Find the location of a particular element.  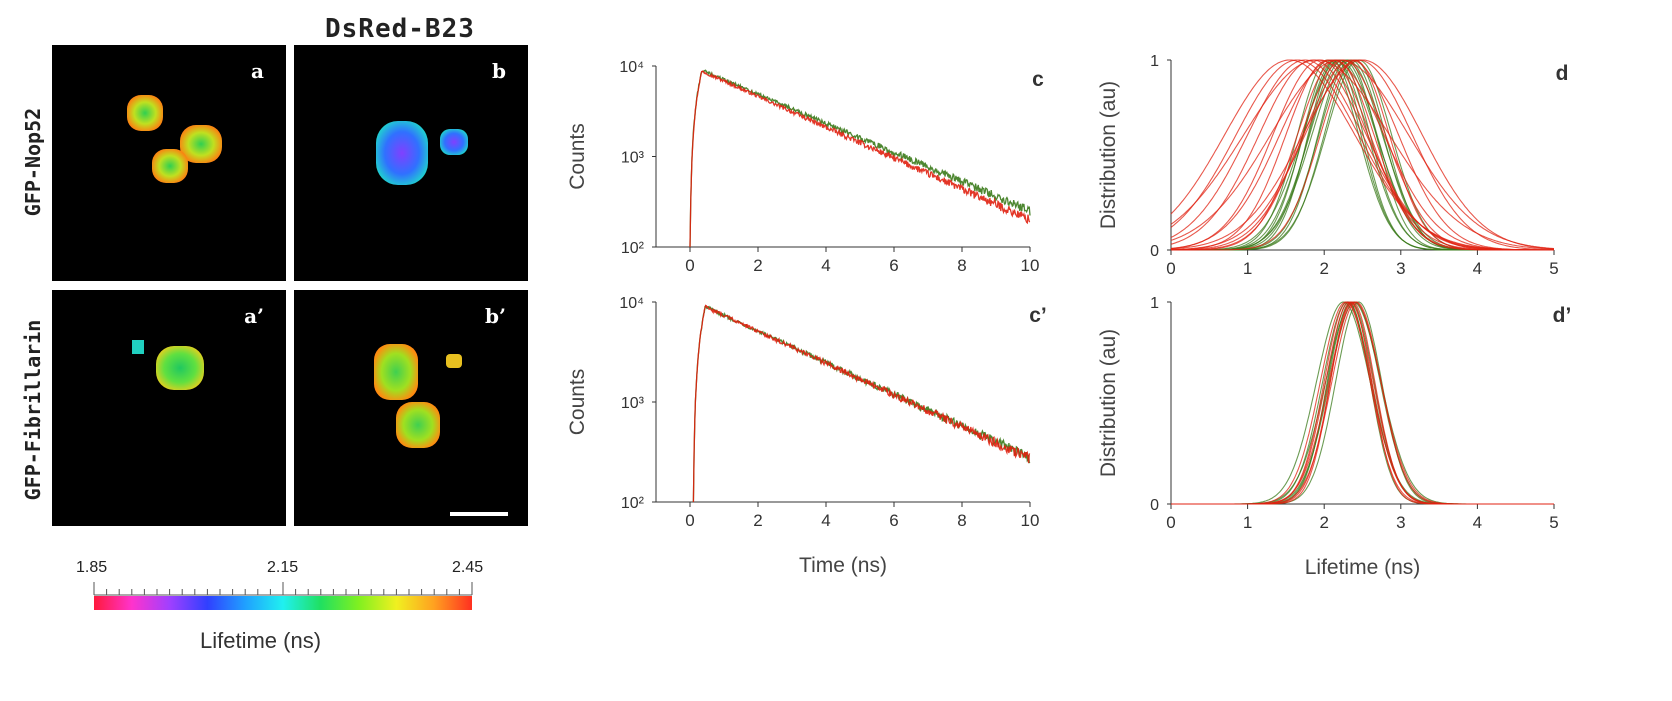

nucleoli-image-b-prime is located at coordinates (441, 430).